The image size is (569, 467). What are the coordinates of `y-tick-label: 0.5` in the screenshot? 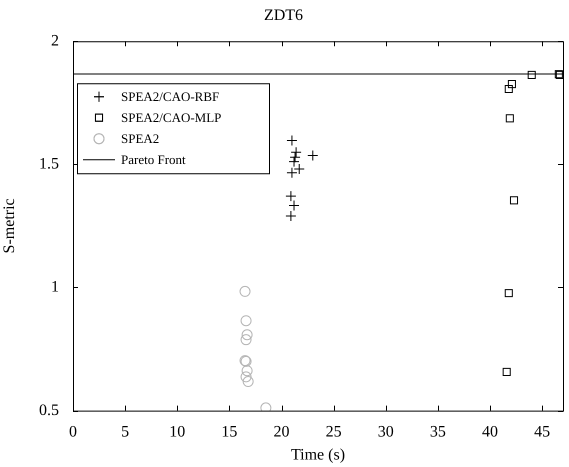 It's located at (49, 410).